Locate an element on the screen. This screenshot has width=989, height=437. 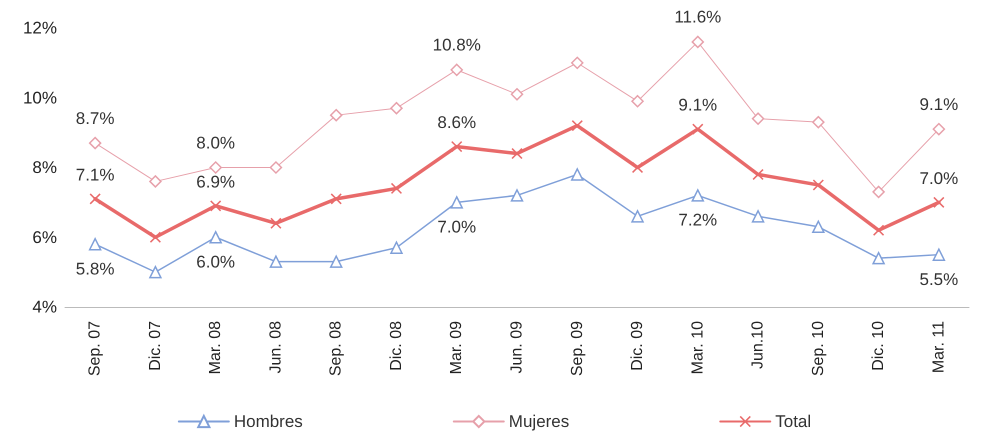
y-tick-label: 10% is located at coordinates (39, 98).